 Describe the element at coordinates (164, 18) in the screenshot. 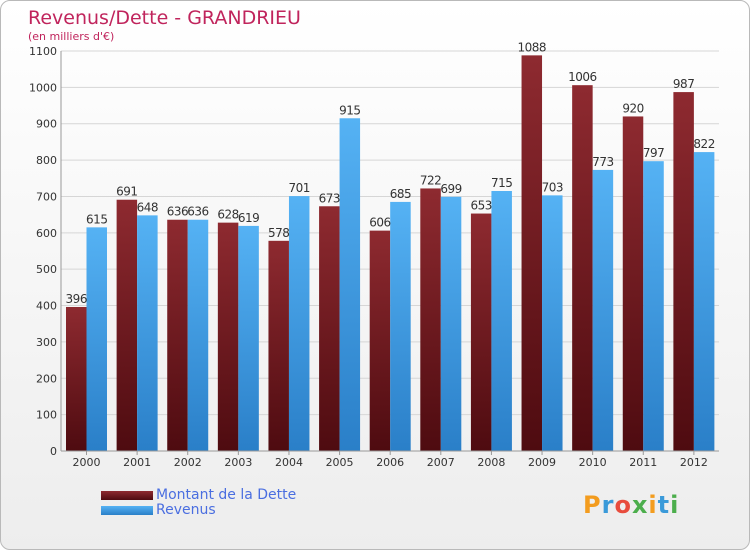

I see `chart-title: Revenus/Dette - GRANDRIEU` at that location.